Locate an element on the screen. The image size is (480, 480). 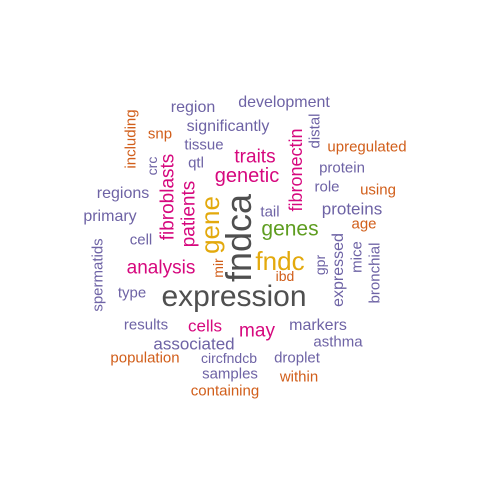
word-containing: containing is located at coordinates (225, 391).